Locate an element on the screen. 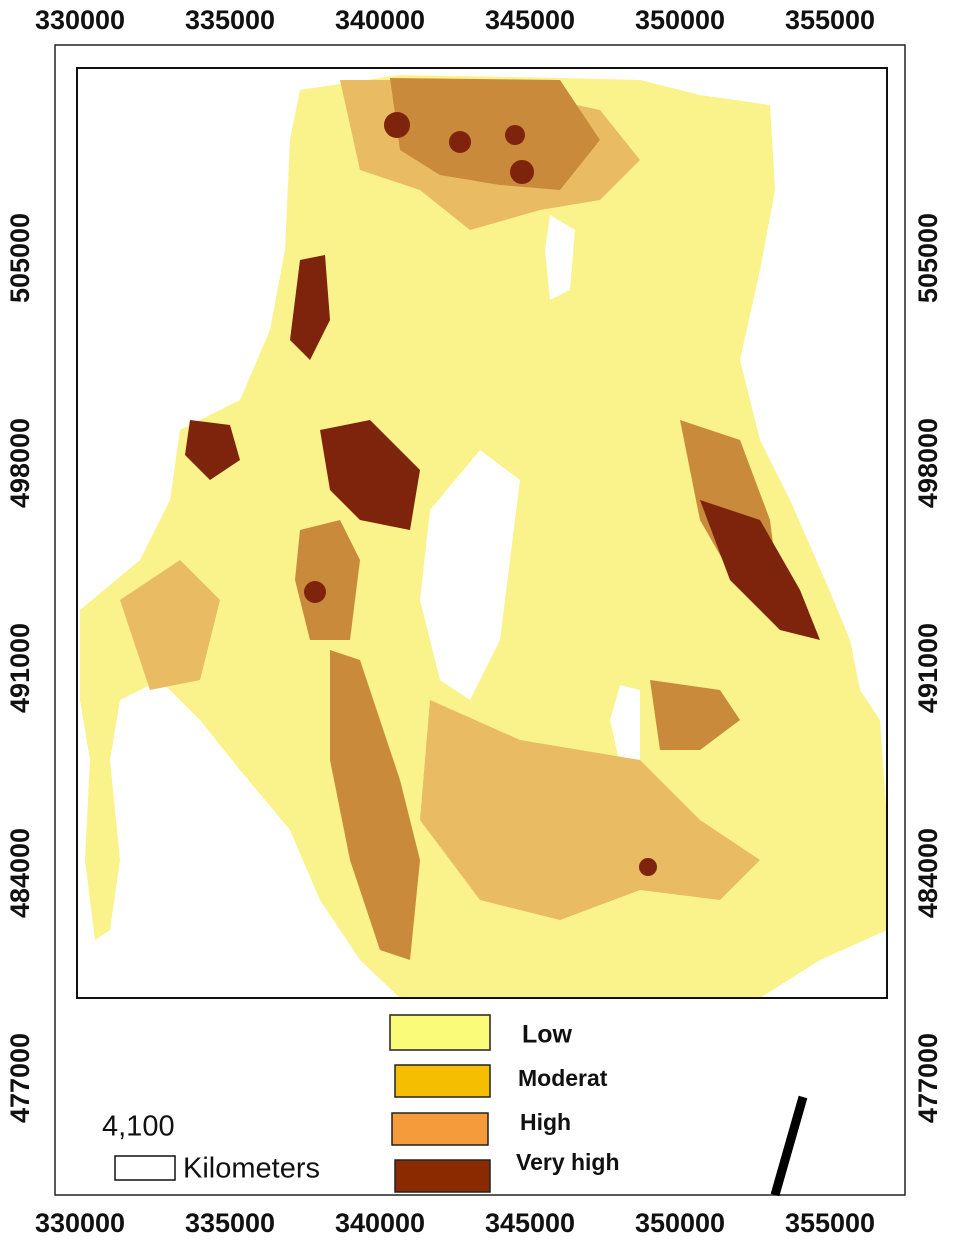  scale-bar is located at coordinates (145, 1168).